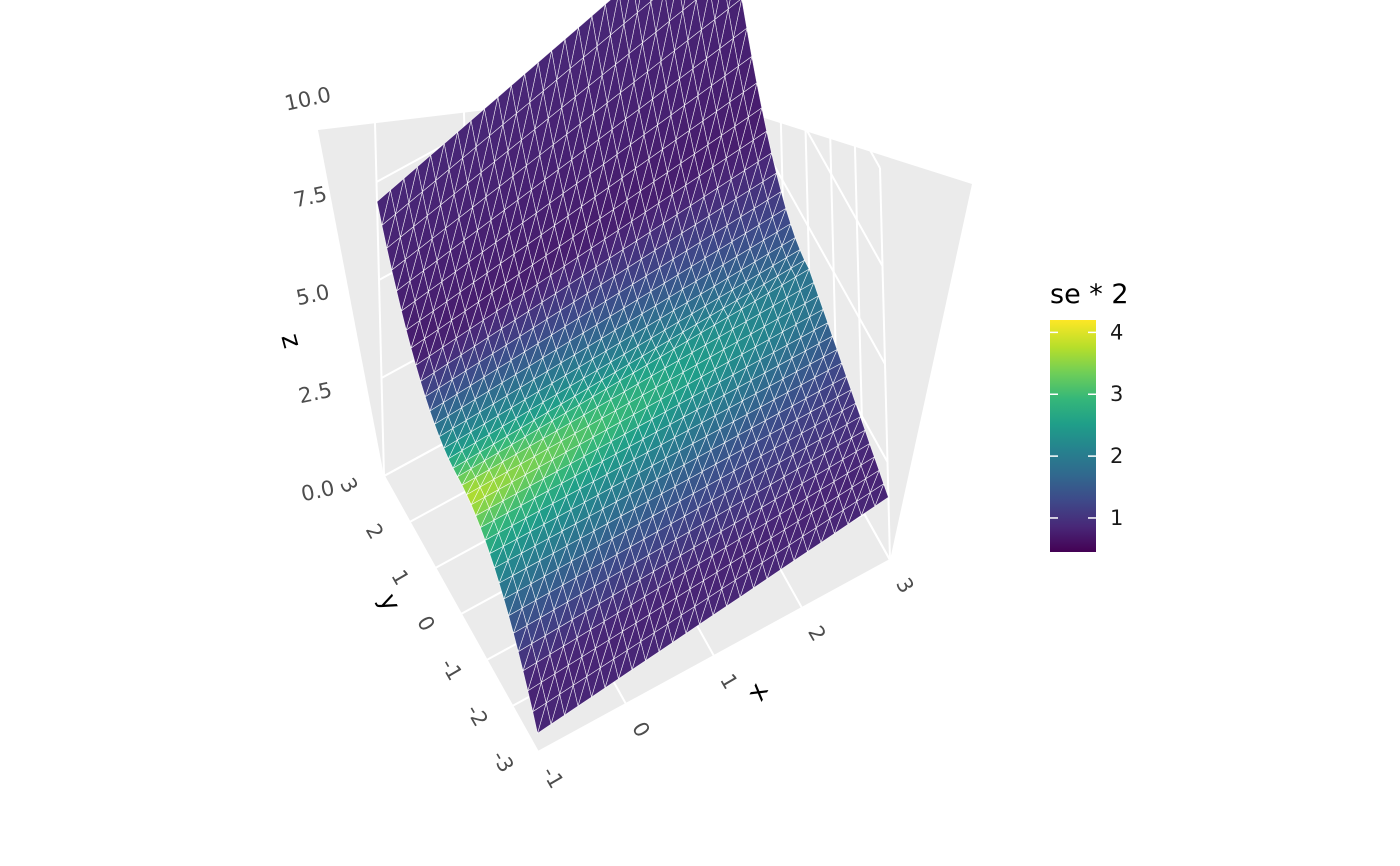 The width and height of the screenshot is (1400, 866). What do you see at coordinates (1089, 294) in the screenshot?
I see `legend-title: se * 2` at bounding box center [1089, 294].